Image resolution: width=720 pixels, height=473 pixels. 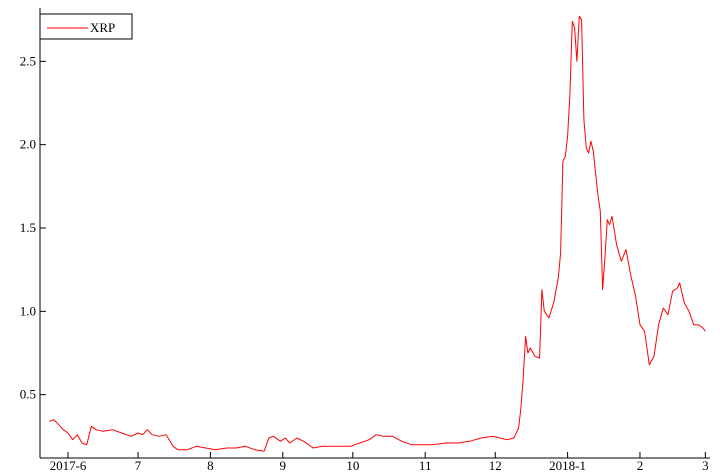 I want to click on x-tick-label: 7, so click(x=138, y=465).